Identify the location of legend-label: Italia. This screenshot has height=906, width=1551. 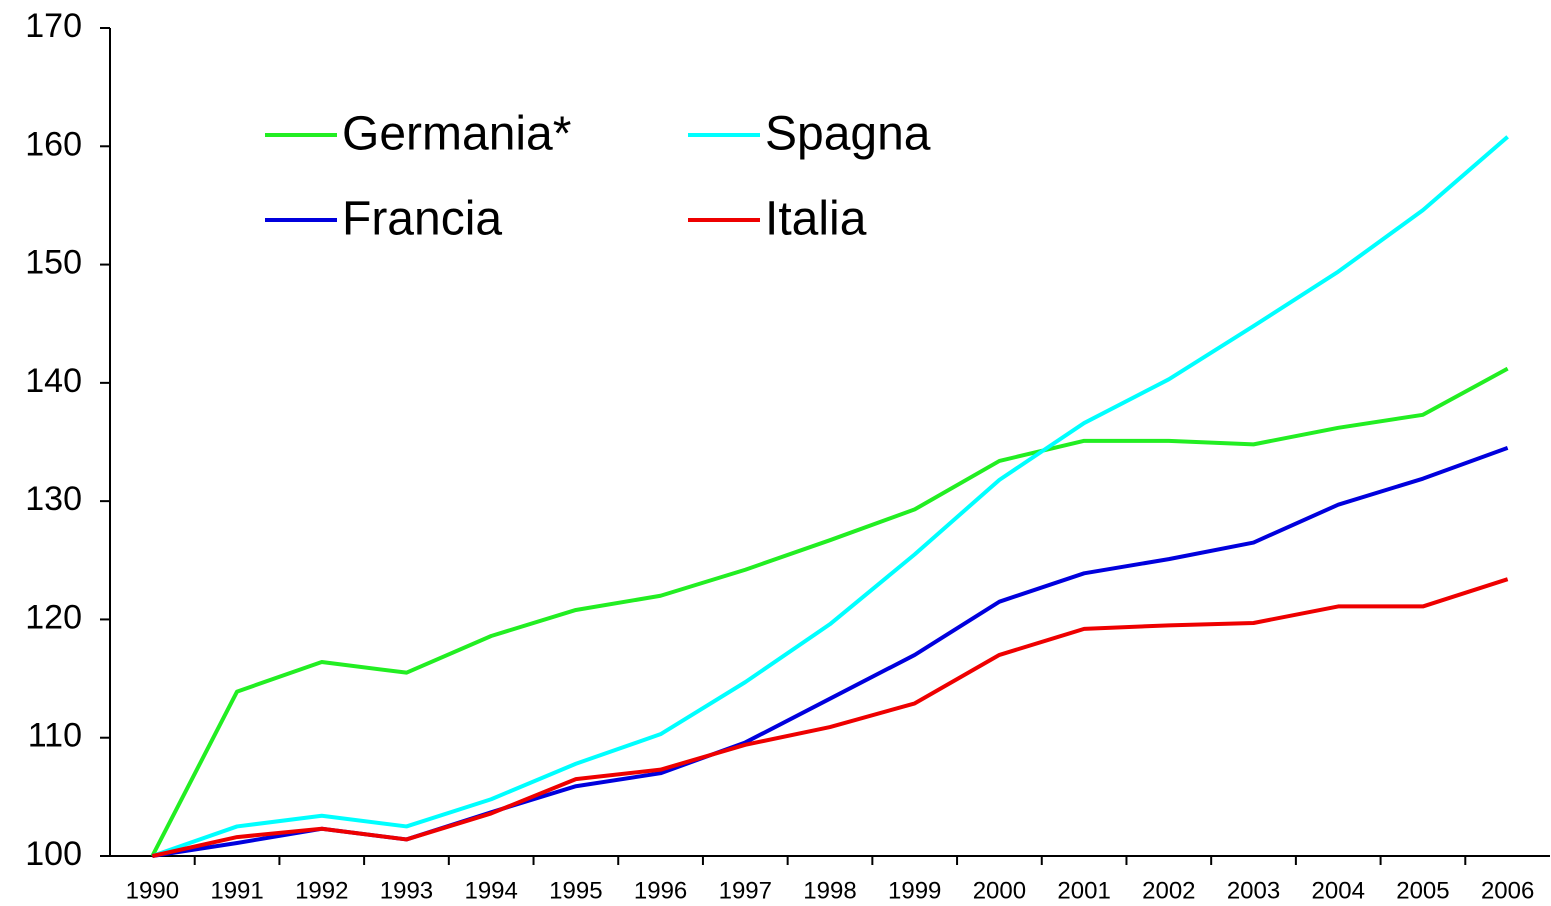
(816, 219).